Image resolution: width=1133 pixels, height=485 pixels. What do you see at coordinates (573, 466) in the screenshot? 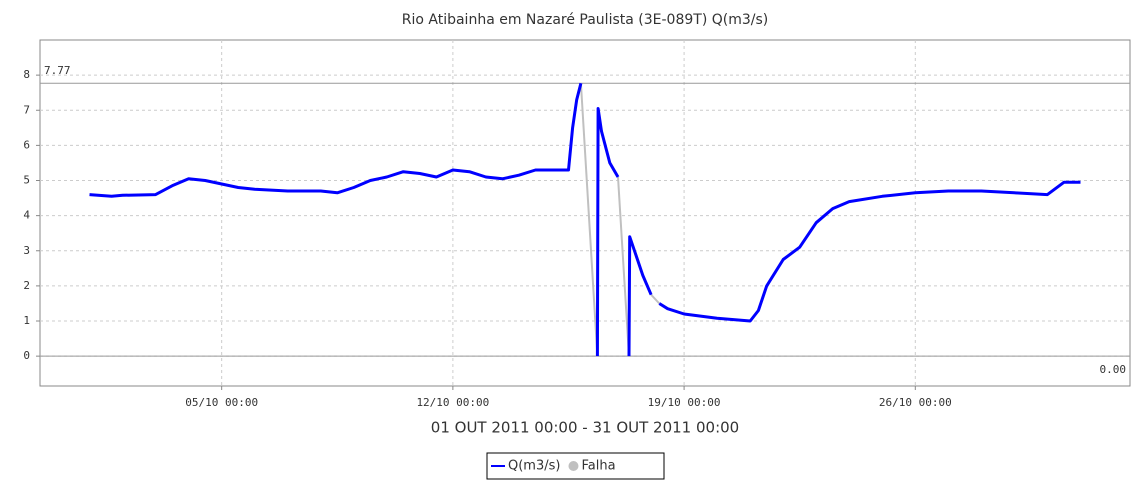
I see `legend-symbol` at bounding box center [573, 466].